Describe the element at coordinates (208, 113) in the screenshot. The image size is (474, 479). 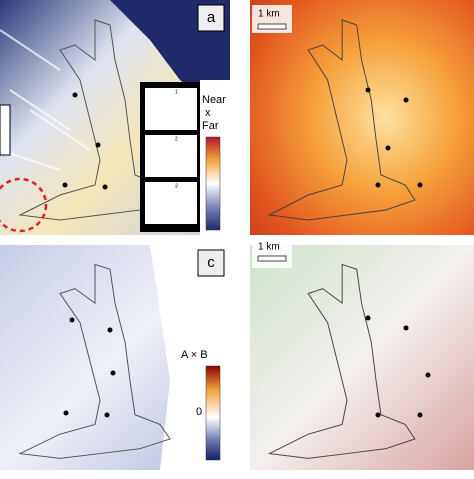
I see `legend-text: x` at that location.